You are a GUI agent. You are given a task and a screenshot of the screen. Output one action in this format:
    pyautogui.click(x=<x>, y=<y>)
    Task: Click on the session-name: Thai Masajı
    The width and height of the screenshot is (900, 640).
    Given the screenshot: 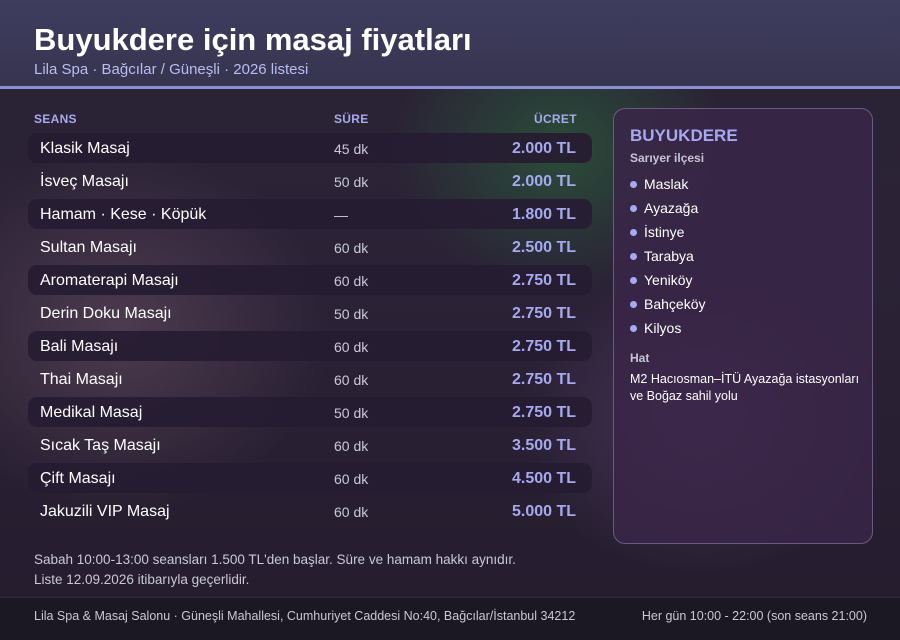 What is the action you would take?
    pyautogui.click(x=81, y=379)
    